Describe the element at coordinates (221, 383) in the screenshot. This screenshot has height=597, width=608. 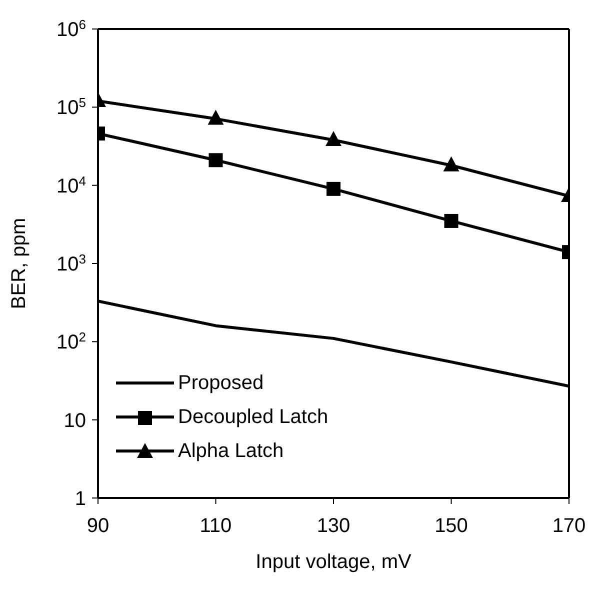
I see `legend-label: Proposed` at that location.